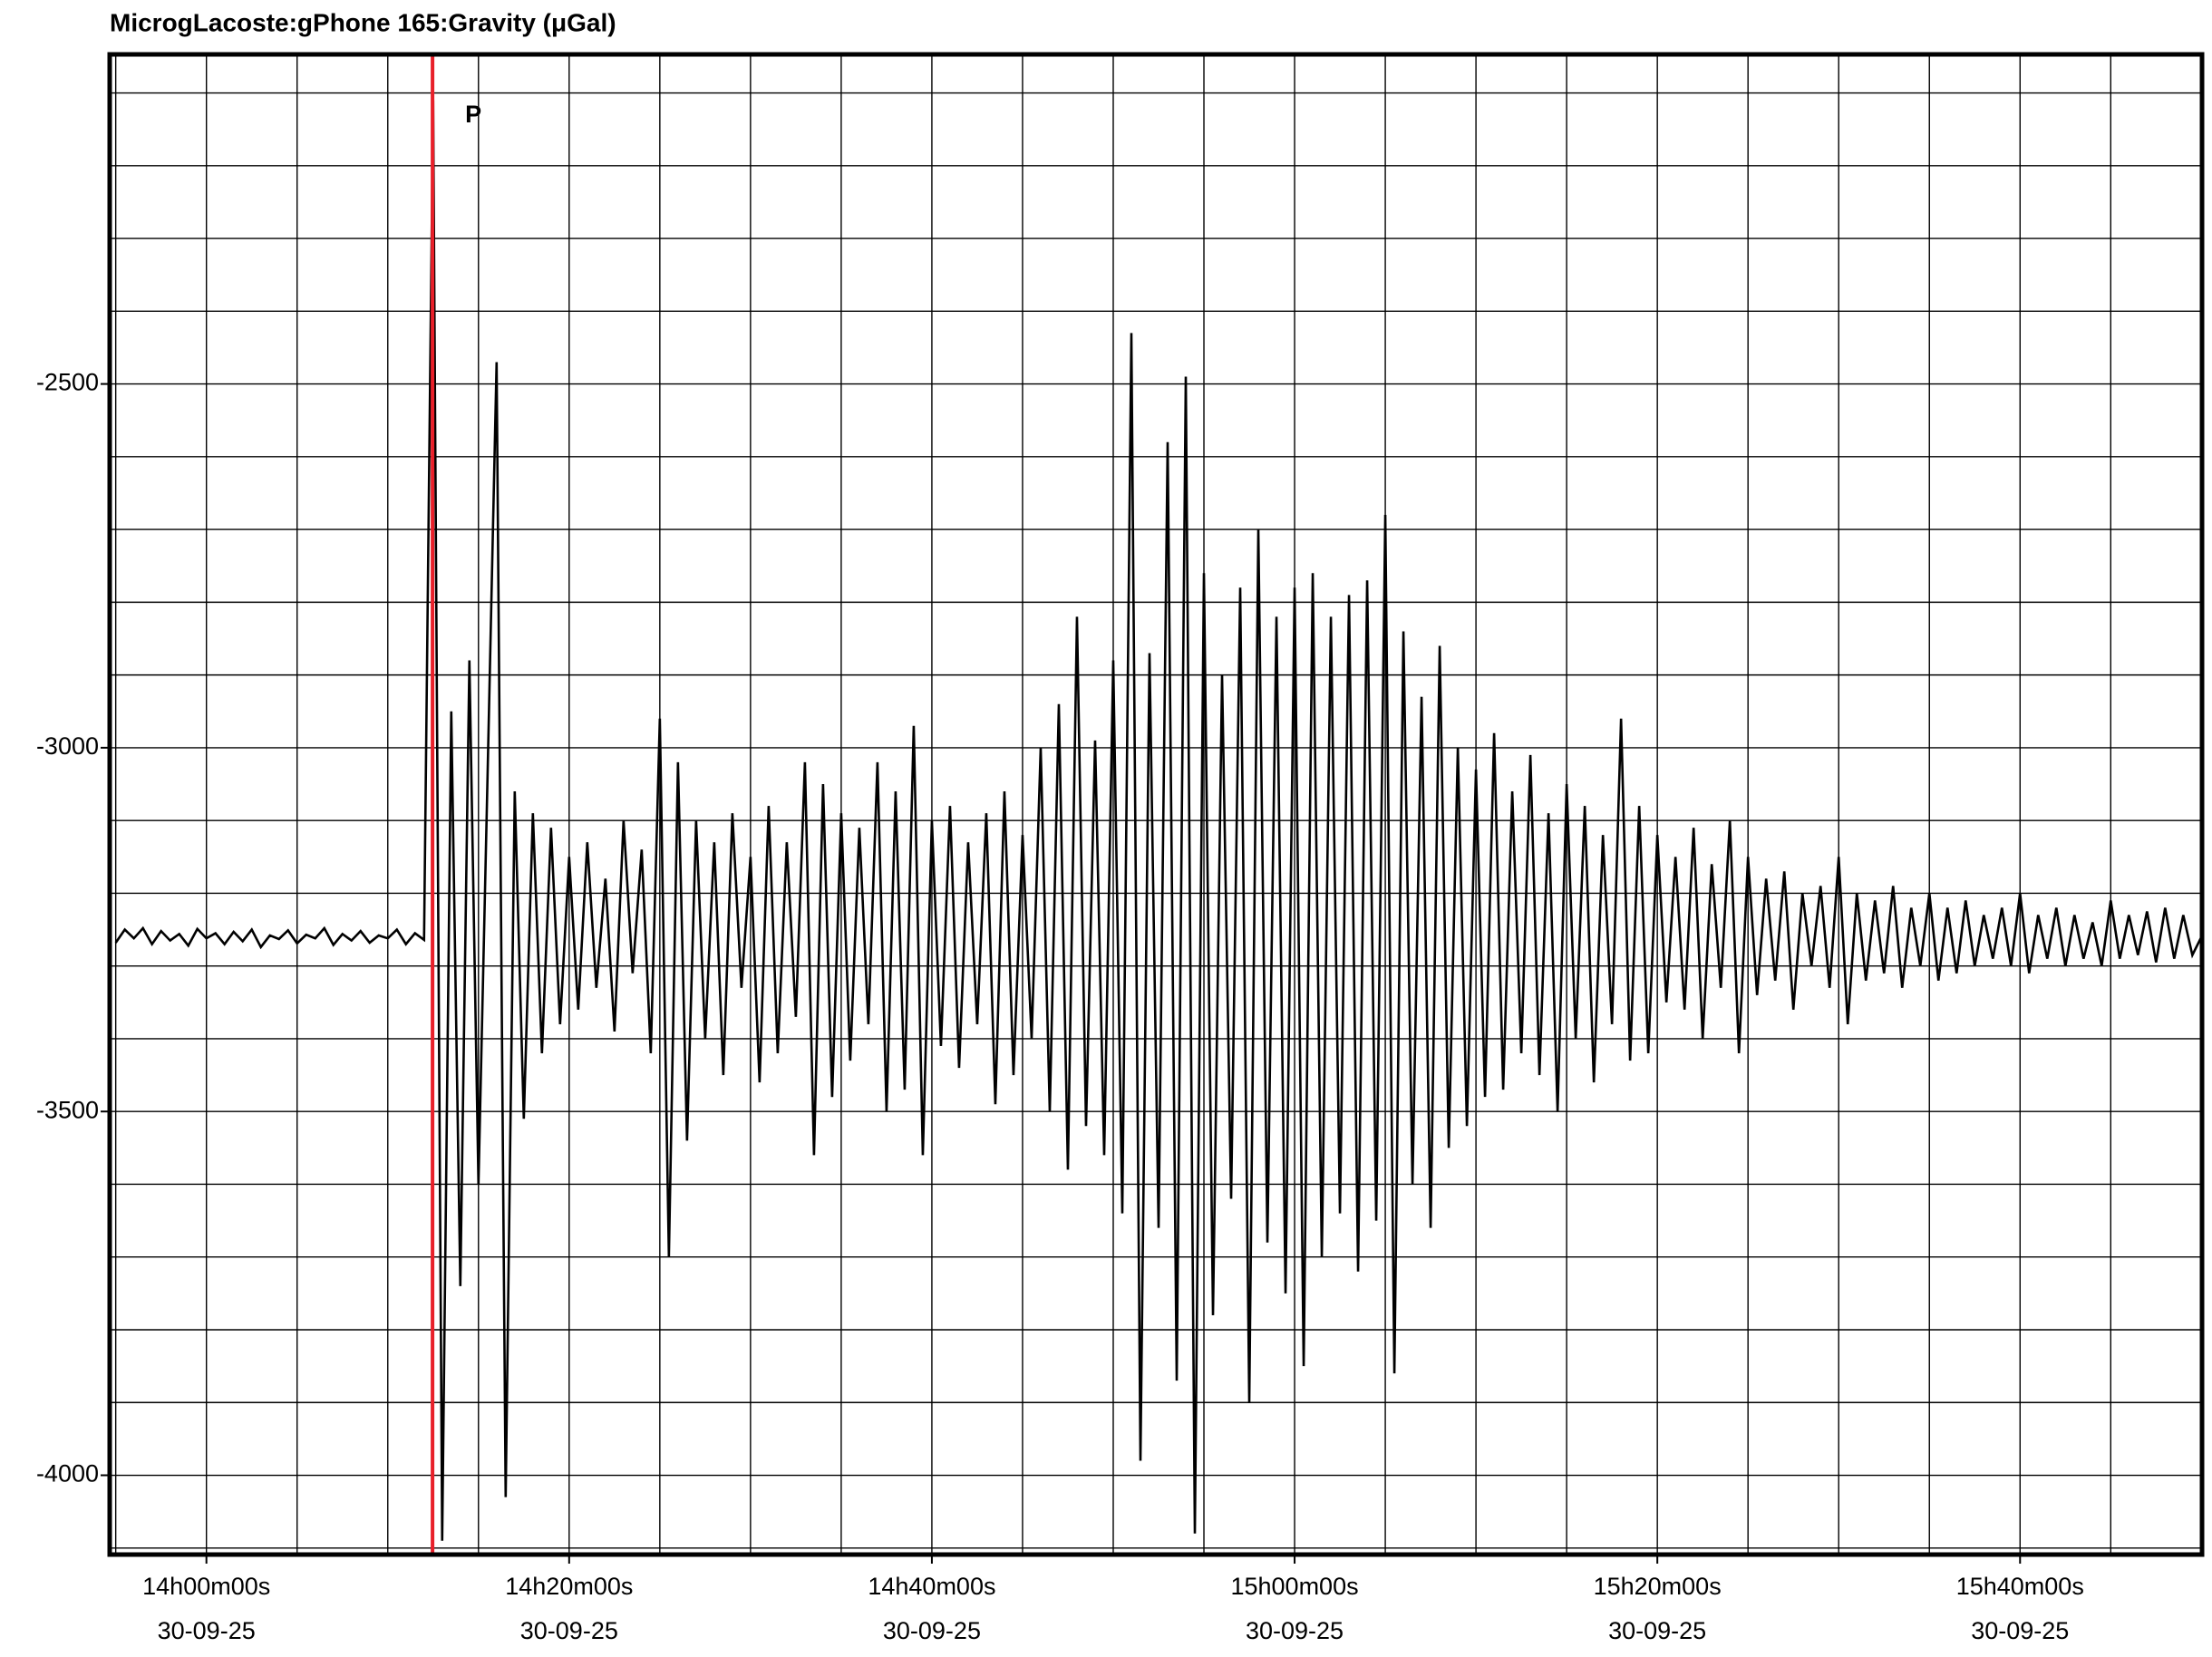 This screenshot has height=1657, width=2212. What do you see at coordinates (67, 746) in the screenshot?
I see `y-tick-label: -3000` at bounding box center [67, 746].